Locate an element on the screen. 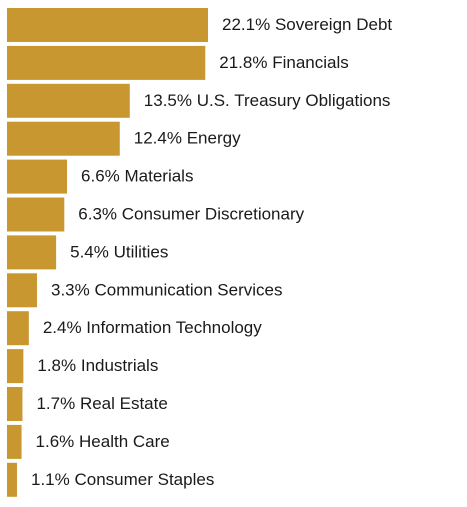 The image size is (467, 507). category-label: Sovereign Debt is located at coordinates (333, 24).